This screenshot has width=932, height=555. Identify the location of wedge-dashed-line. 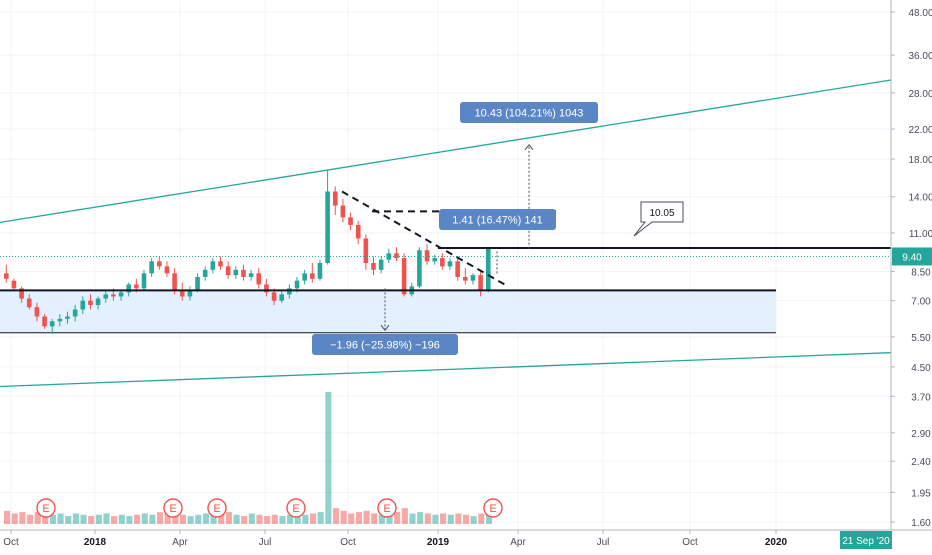
(425, 239).